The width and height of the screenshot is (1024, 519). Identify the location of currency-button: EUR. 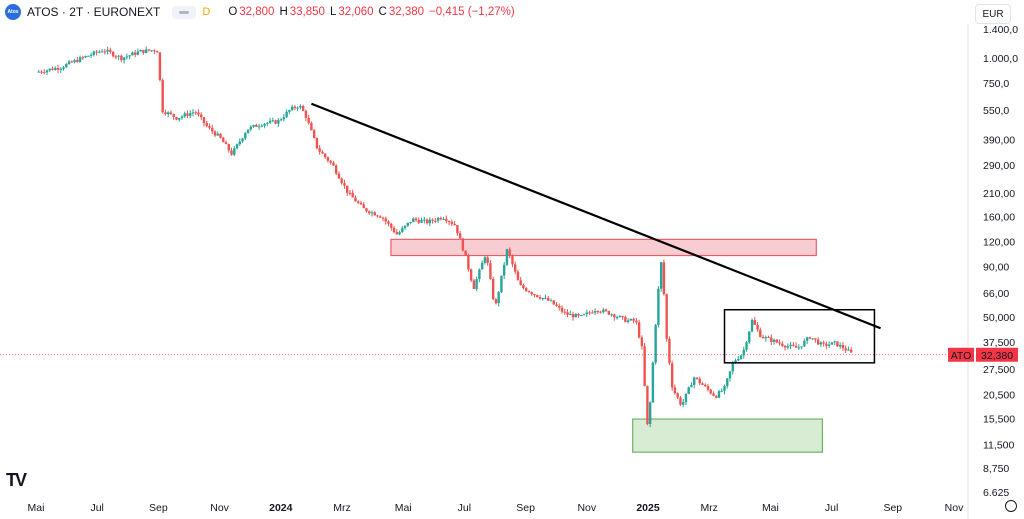
(993, 14).